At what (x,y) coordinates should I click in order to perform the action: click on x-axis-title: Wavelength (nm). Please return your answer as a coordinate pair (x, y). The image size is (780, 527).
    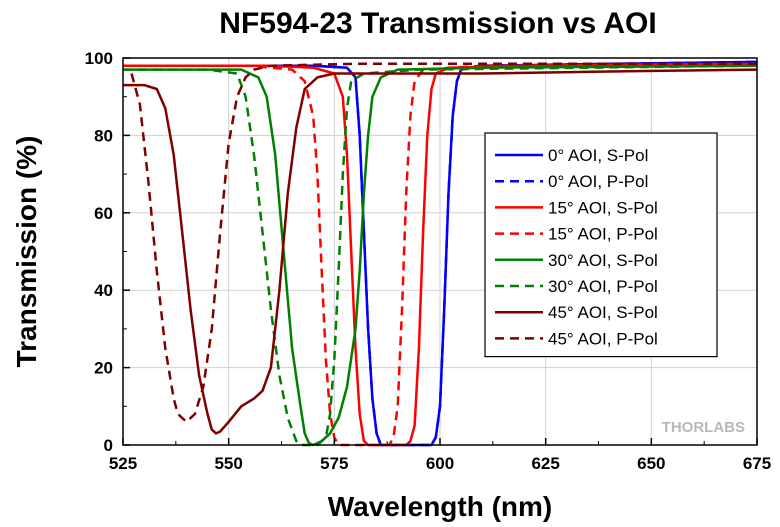
    Looking at the image, I should click on (440, 506).